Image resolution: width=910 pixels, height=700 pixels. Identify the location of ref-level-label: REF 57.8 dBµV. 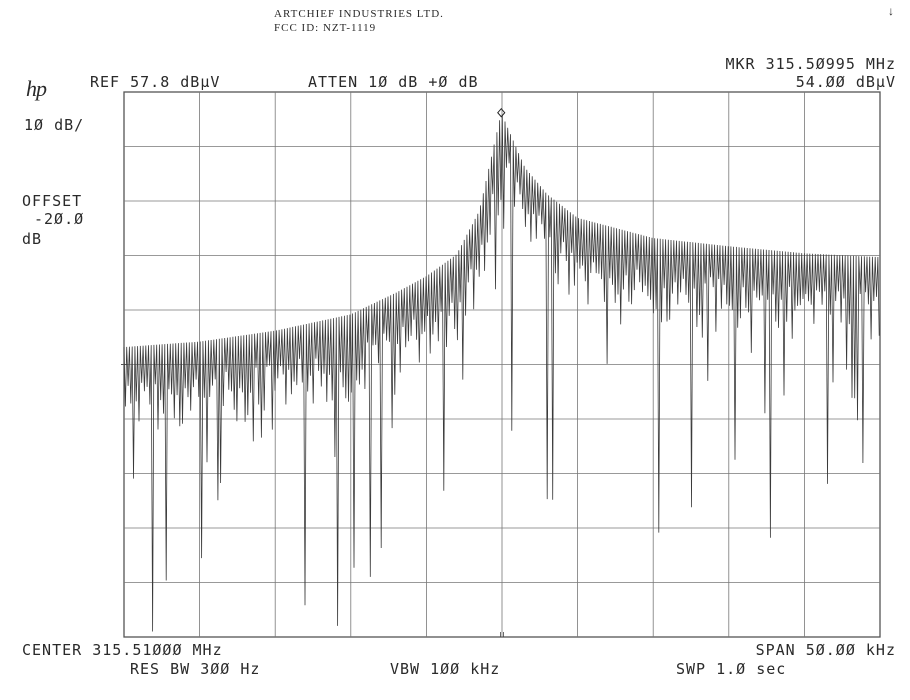
(155, 82).